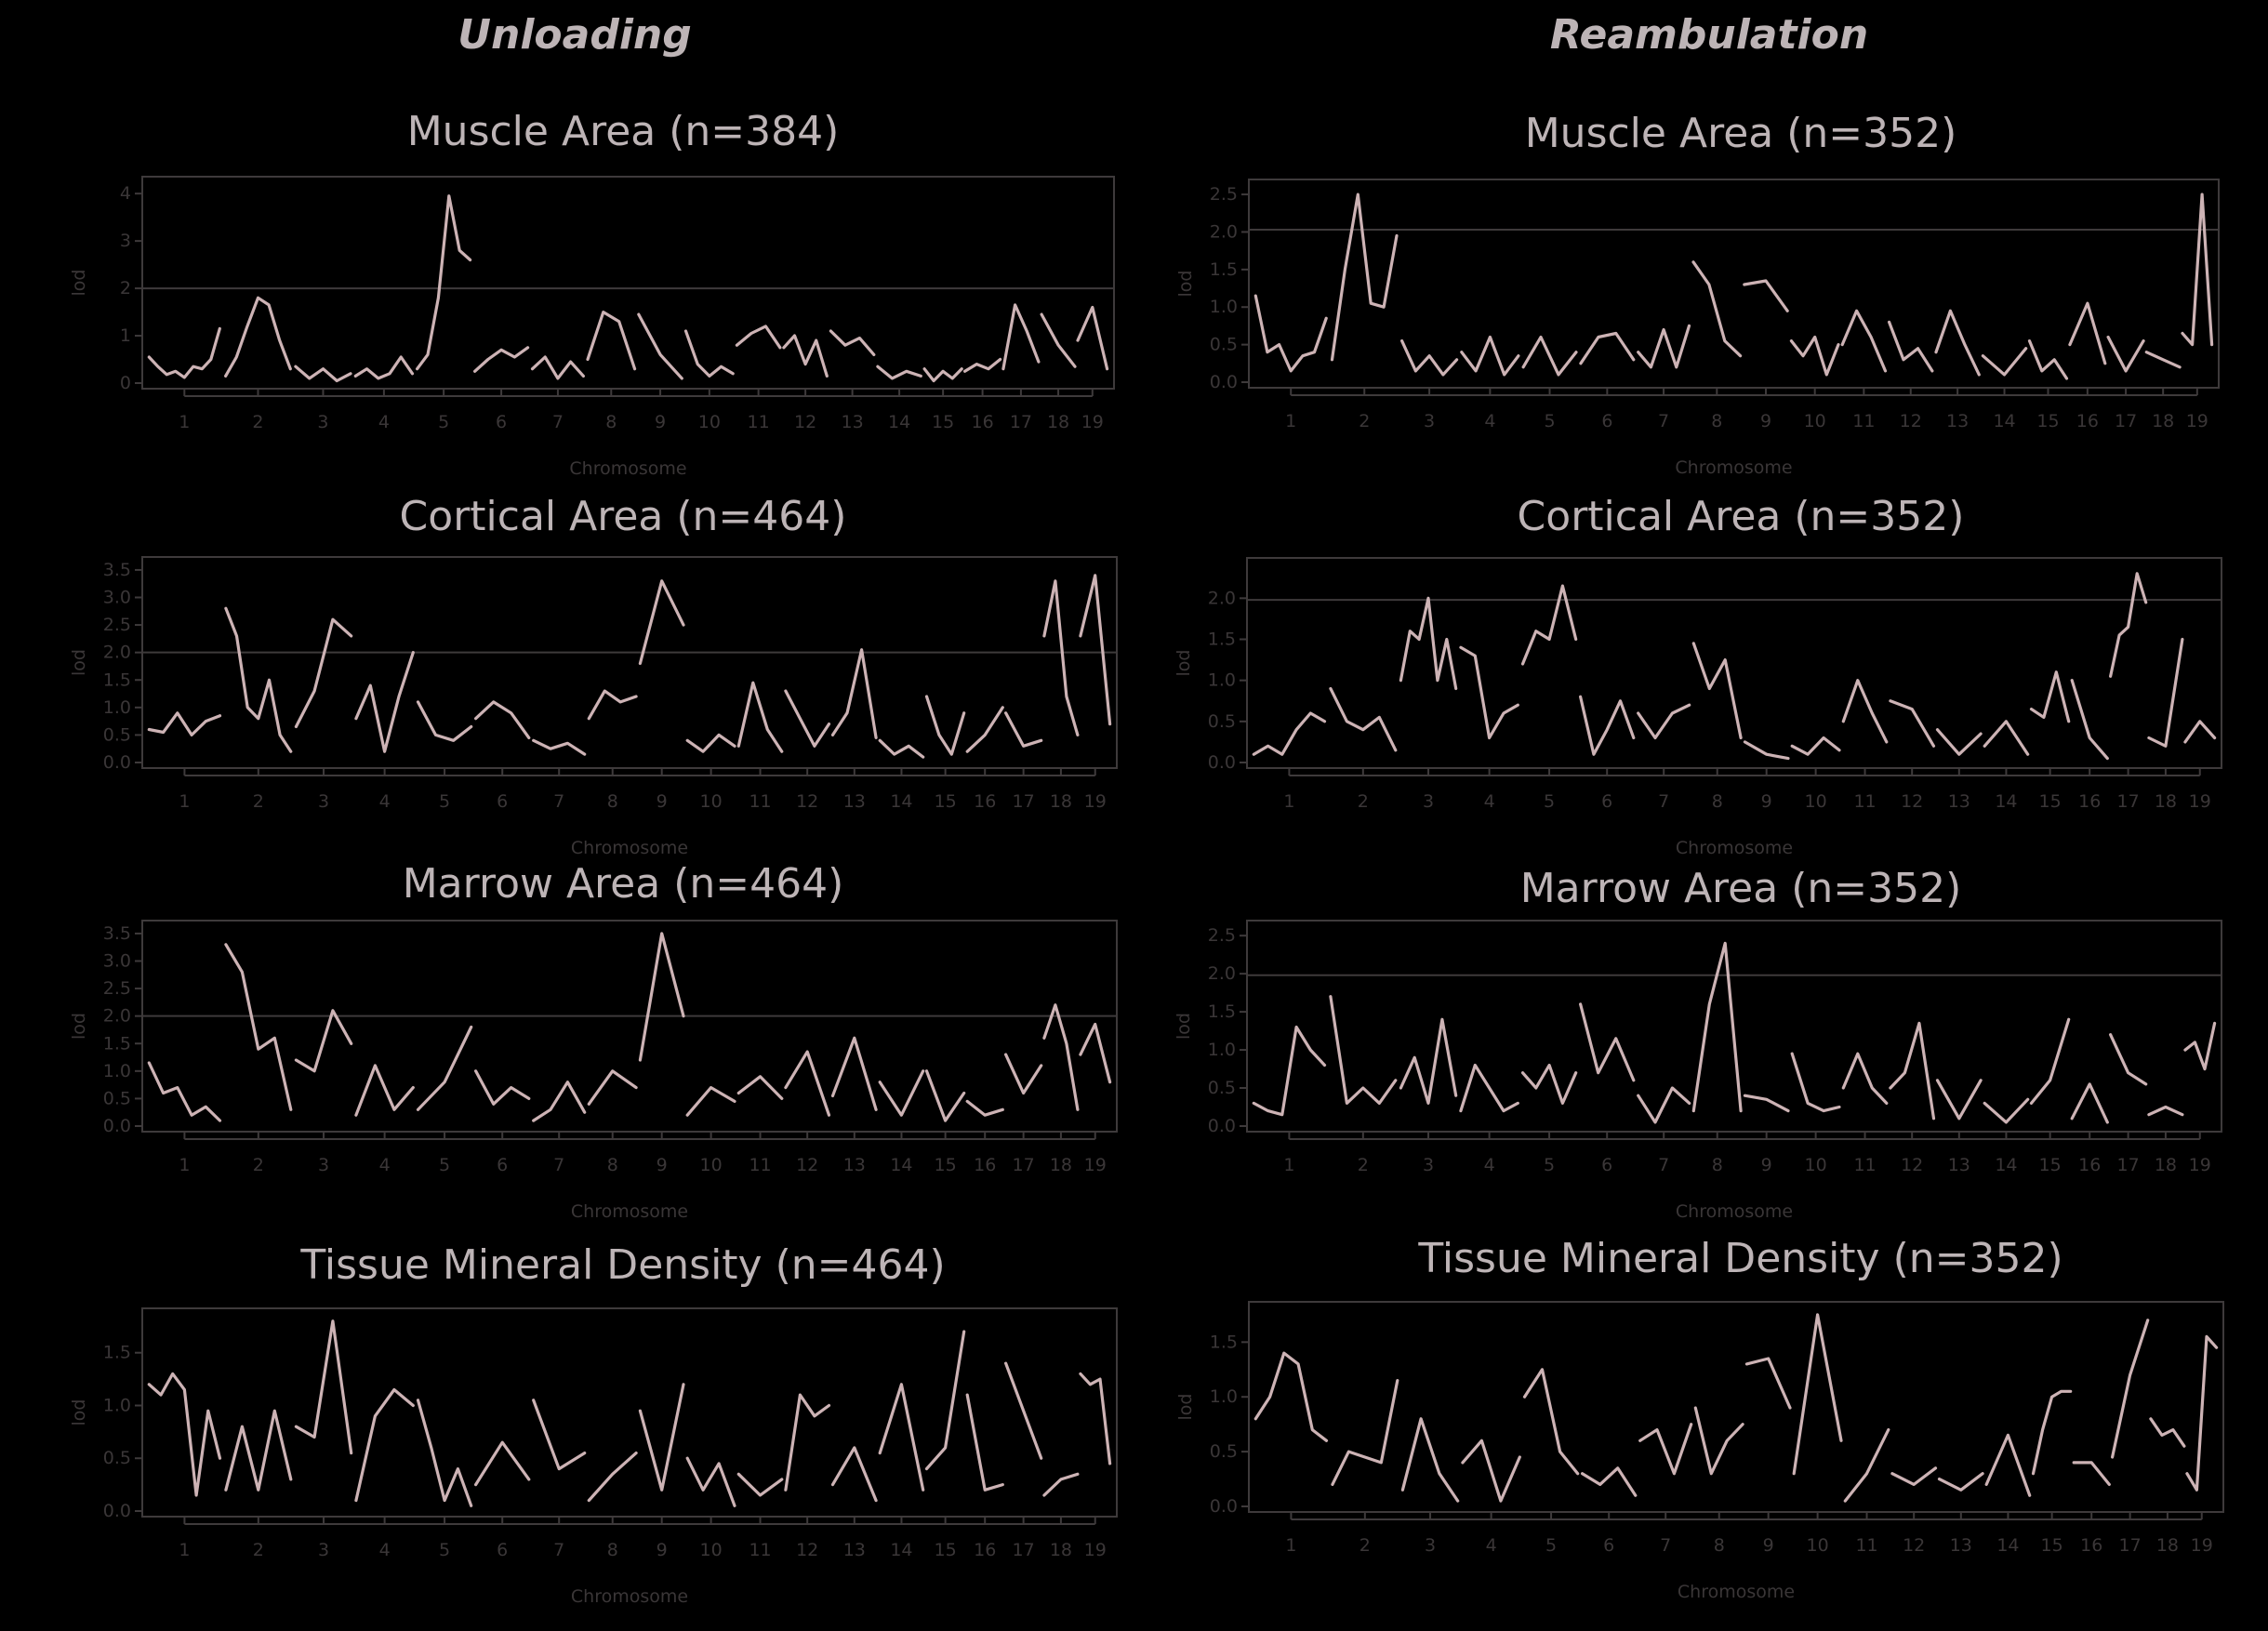  I want to click on y-tick-label: 1.0, so click(117, 1405).